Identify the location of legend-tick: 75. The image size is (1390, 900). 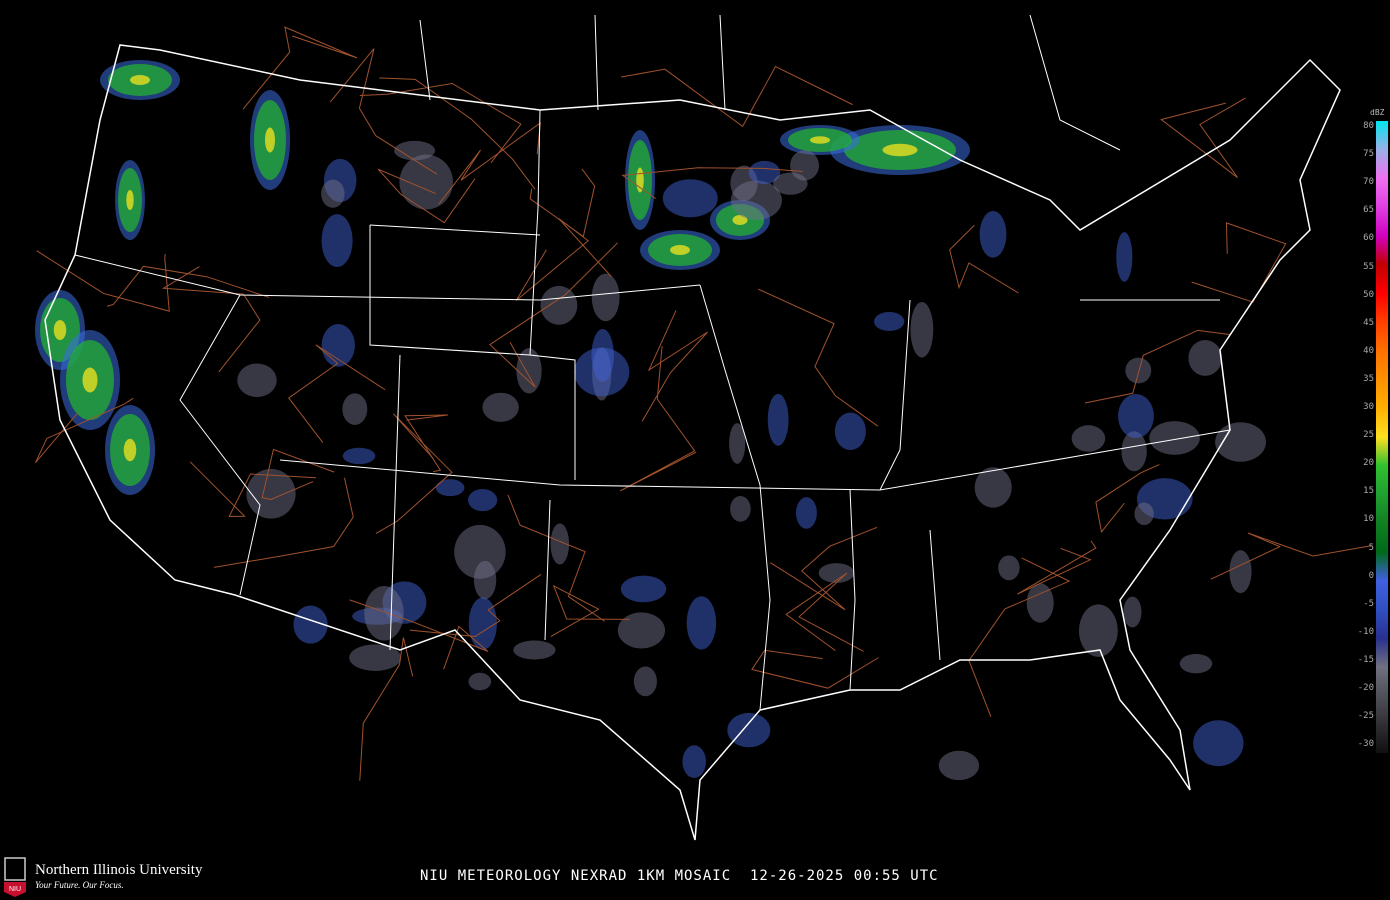
(1368, 154).